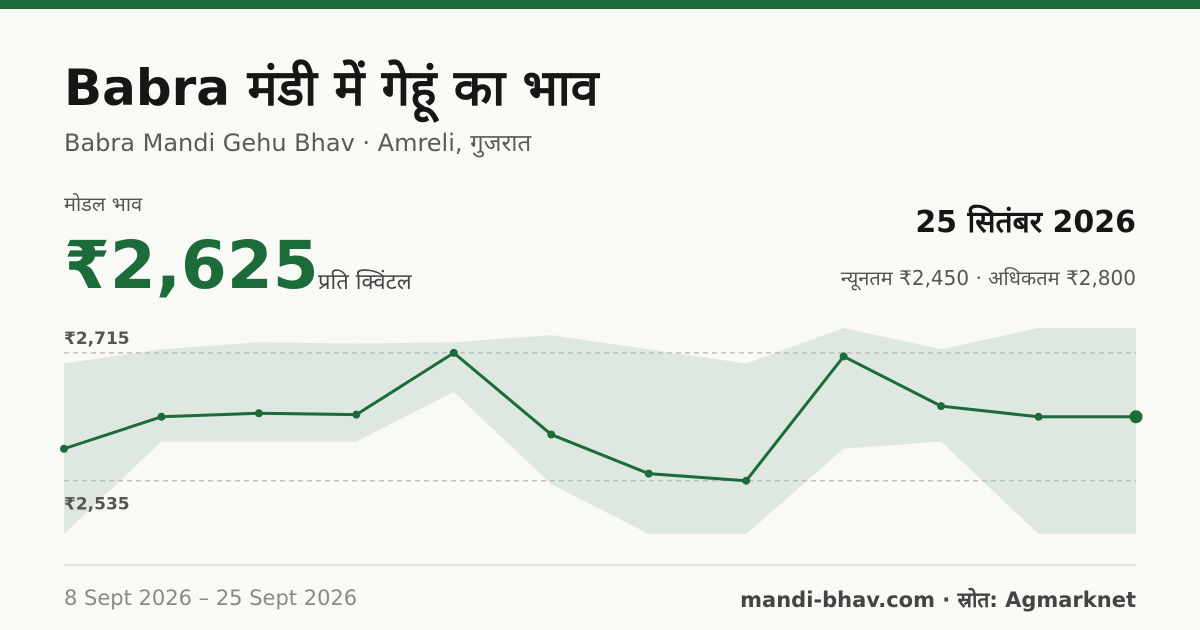 This screenshot has height=630, width=1200. Describe the element at coordinates (331, 88) in the screenshot. I see `page-title: Babra मंडी में गेहूं का भाव` at that location.